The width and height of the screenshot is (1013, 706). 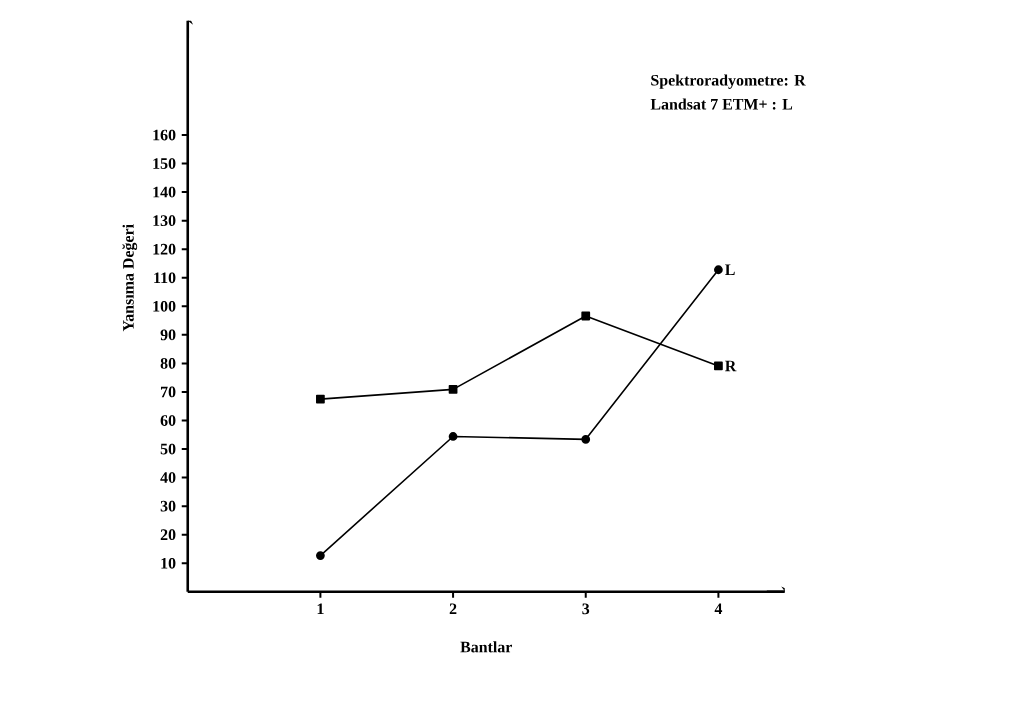 What do you see at coordinates (168, 506) in the screenshot?
I see `y-tick-label: 30` at bounding box center [168, 506].